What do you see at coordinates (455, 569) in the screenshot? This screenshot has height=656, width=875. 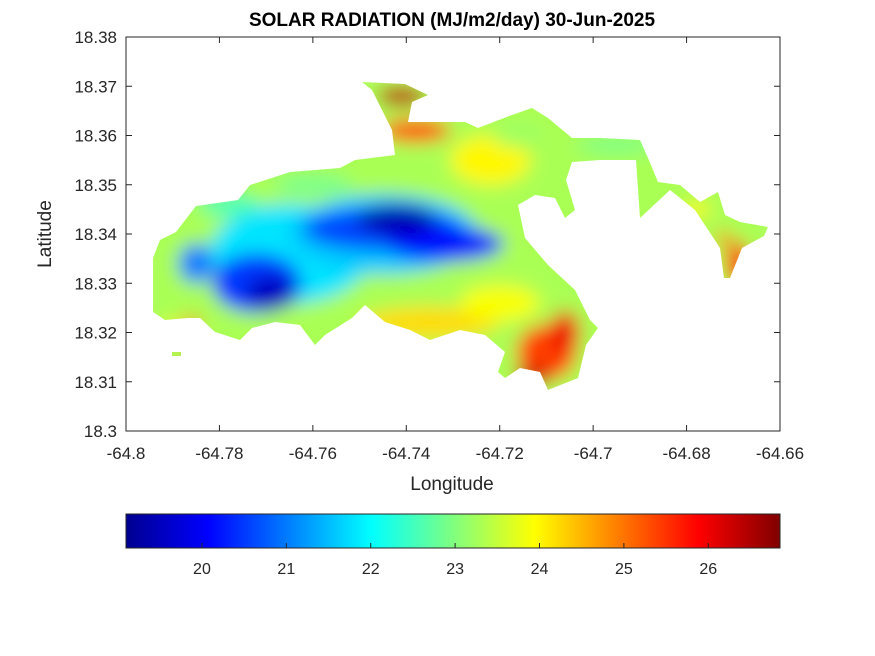 I see `colorbar-tick-label: 23` at bounding box center [455, 569].